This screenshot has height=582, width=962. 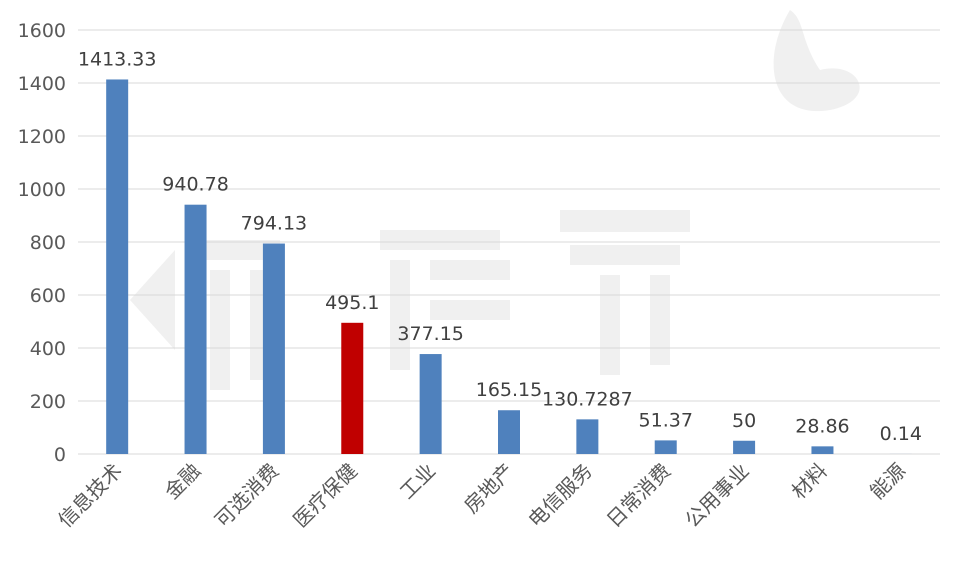 I want to click on y-tick-label: 200, so click(x=48, y=402).